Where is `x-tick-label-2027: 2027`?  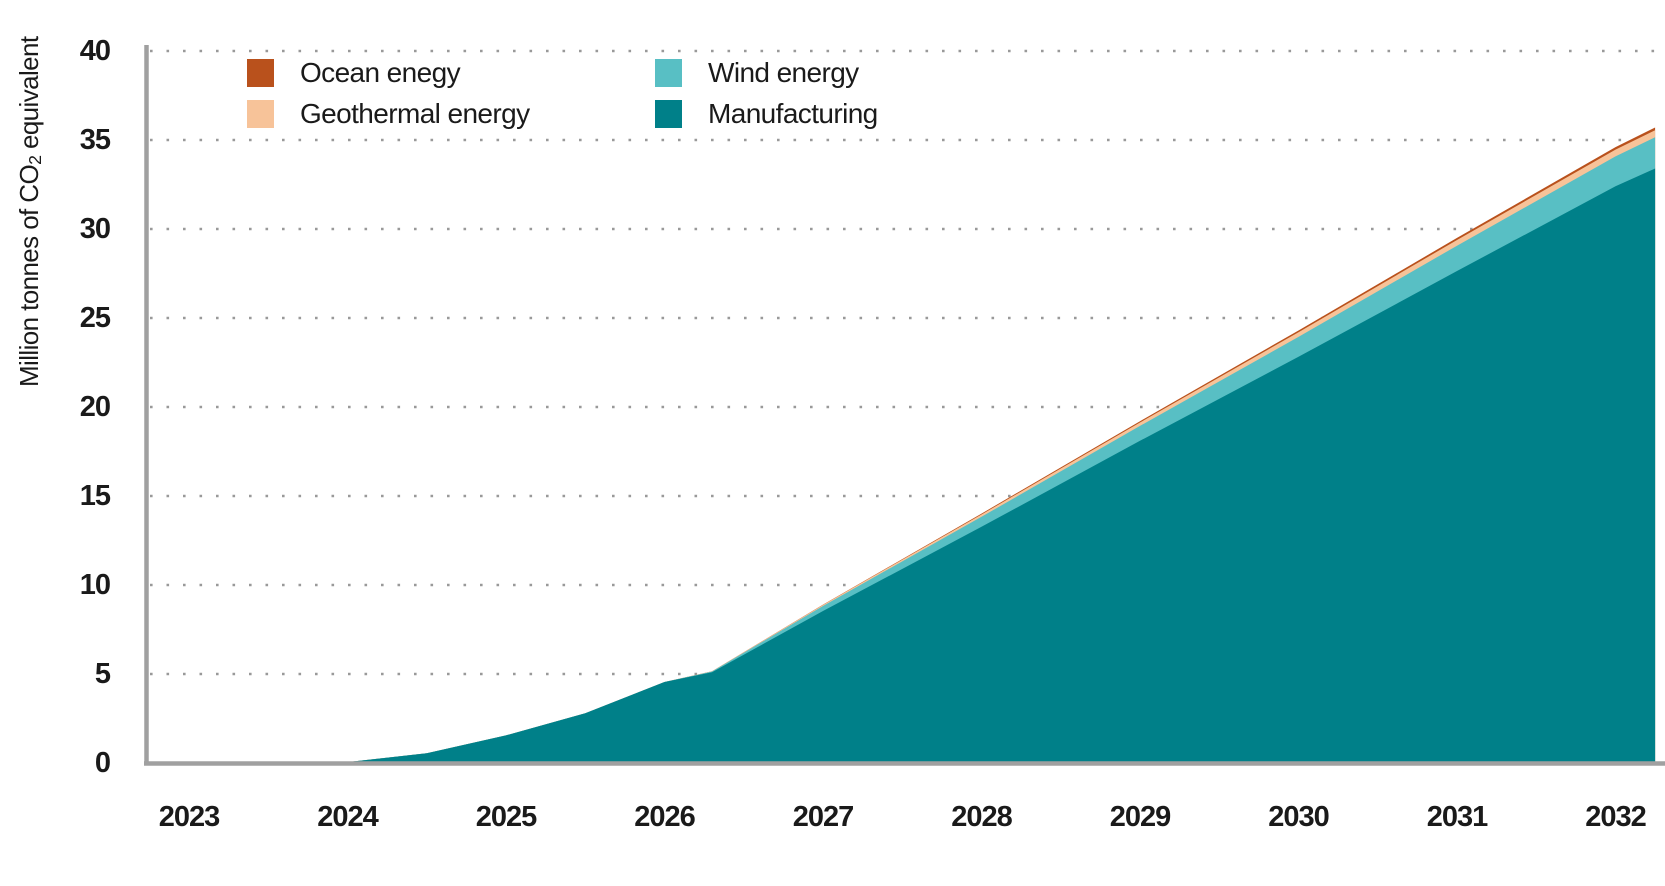 x-tick-label-2027: 2027 is located at coordinates (823, 817).